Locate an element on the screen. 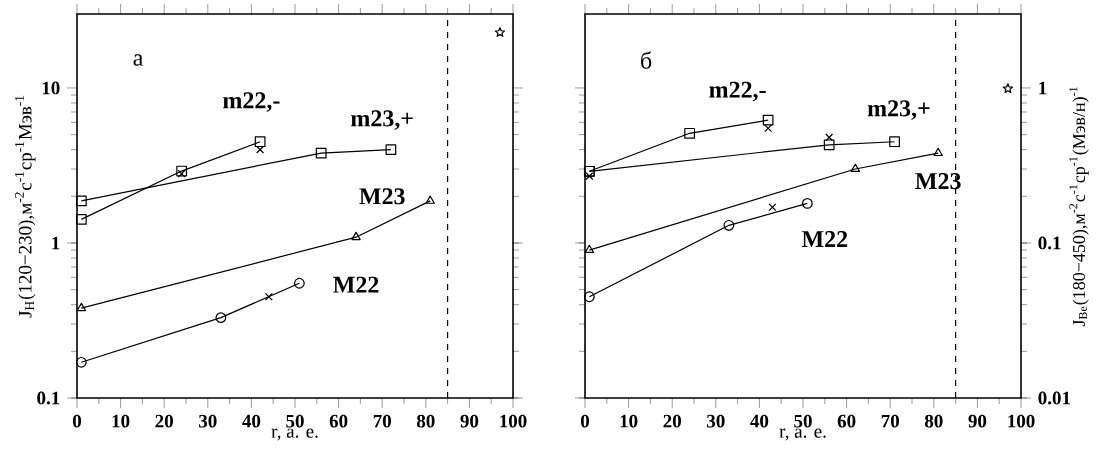 The height and width of the screenshot is (455, 1097). text: J$_{Ве}$(180−450),м$^{-2}$с$^{-1}$ср$^{-1}$(Мэв/н)$^{-1}$ is located at coordinates (1079, 207).